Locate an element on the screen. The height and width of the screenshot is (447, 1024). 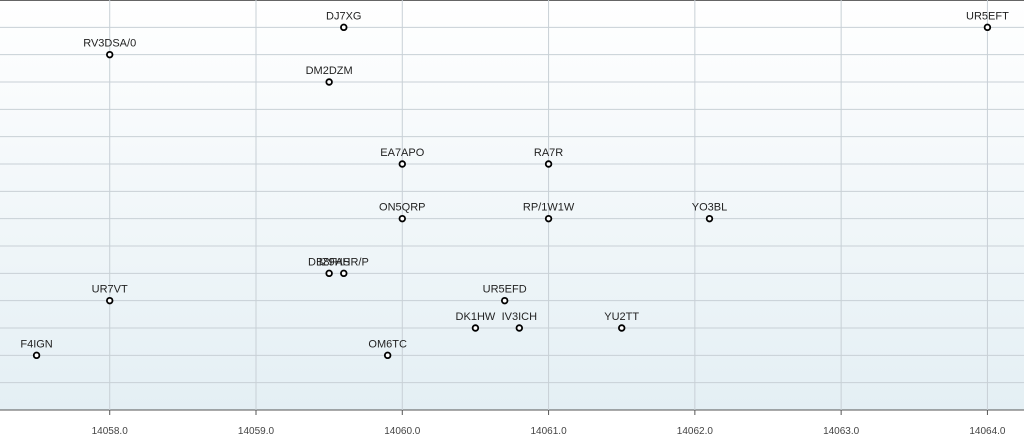
x-tick-label: 14064.0 is located at coordinates (987, 431).